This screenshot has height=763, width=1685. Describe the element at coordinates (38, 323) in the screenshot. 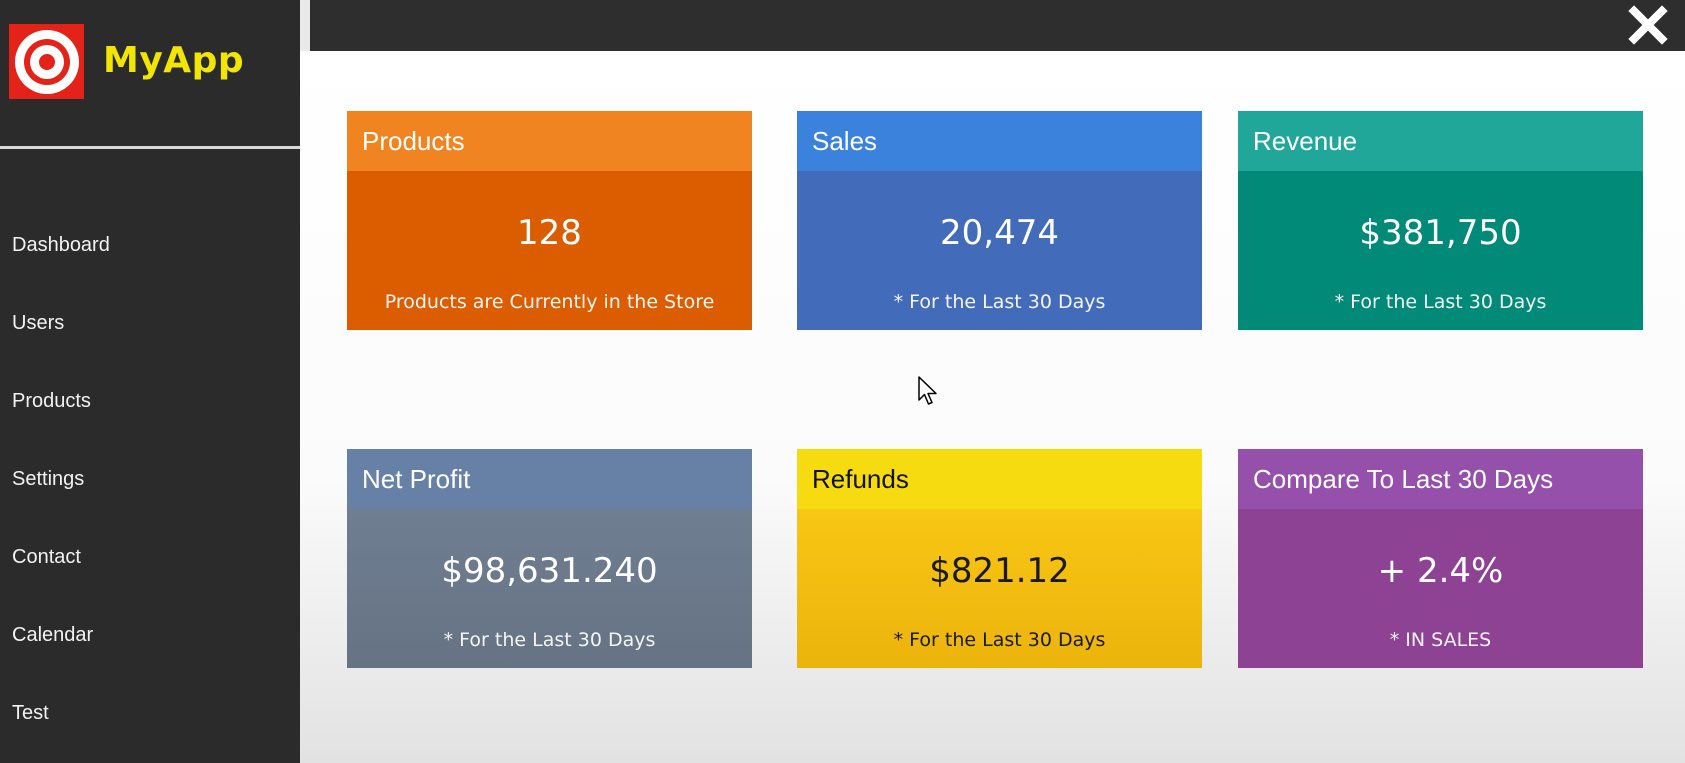

I see `sidebar-item-users: Users` at that location.